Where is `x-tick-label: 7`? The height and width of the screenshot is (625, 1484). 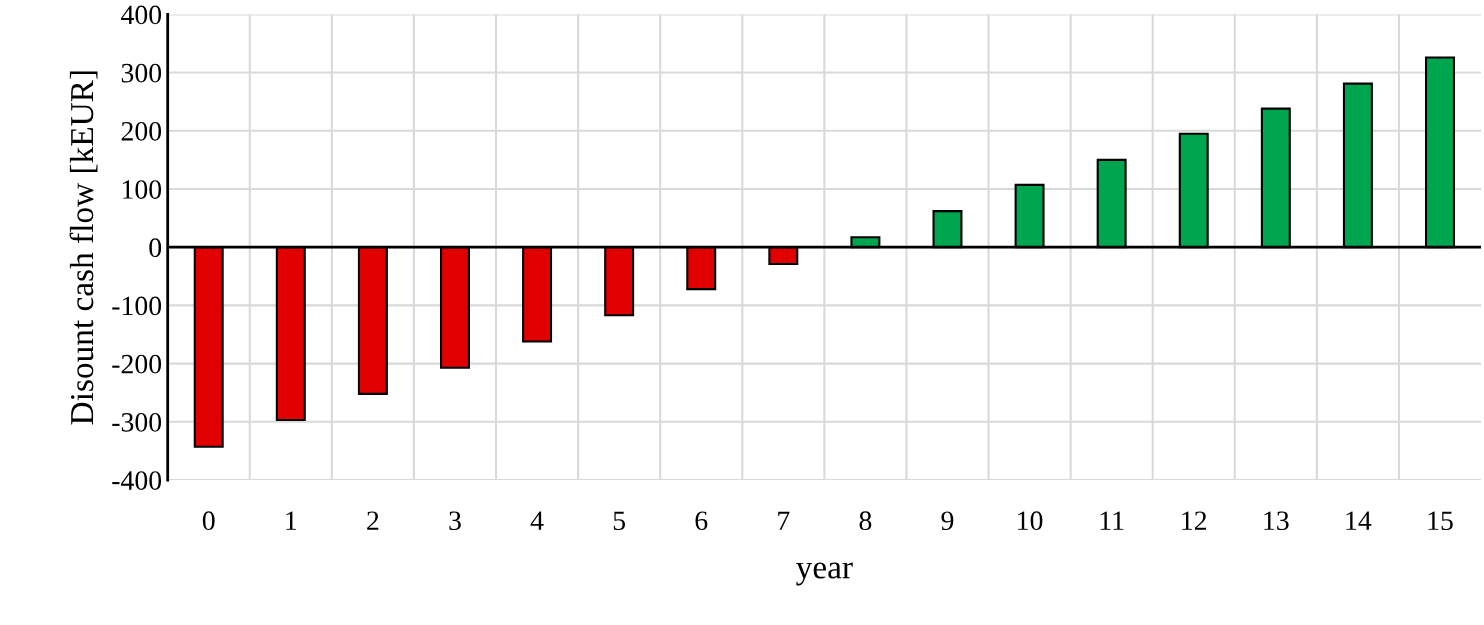
x-tick-label: 7 is located at coordinates (784, 520).